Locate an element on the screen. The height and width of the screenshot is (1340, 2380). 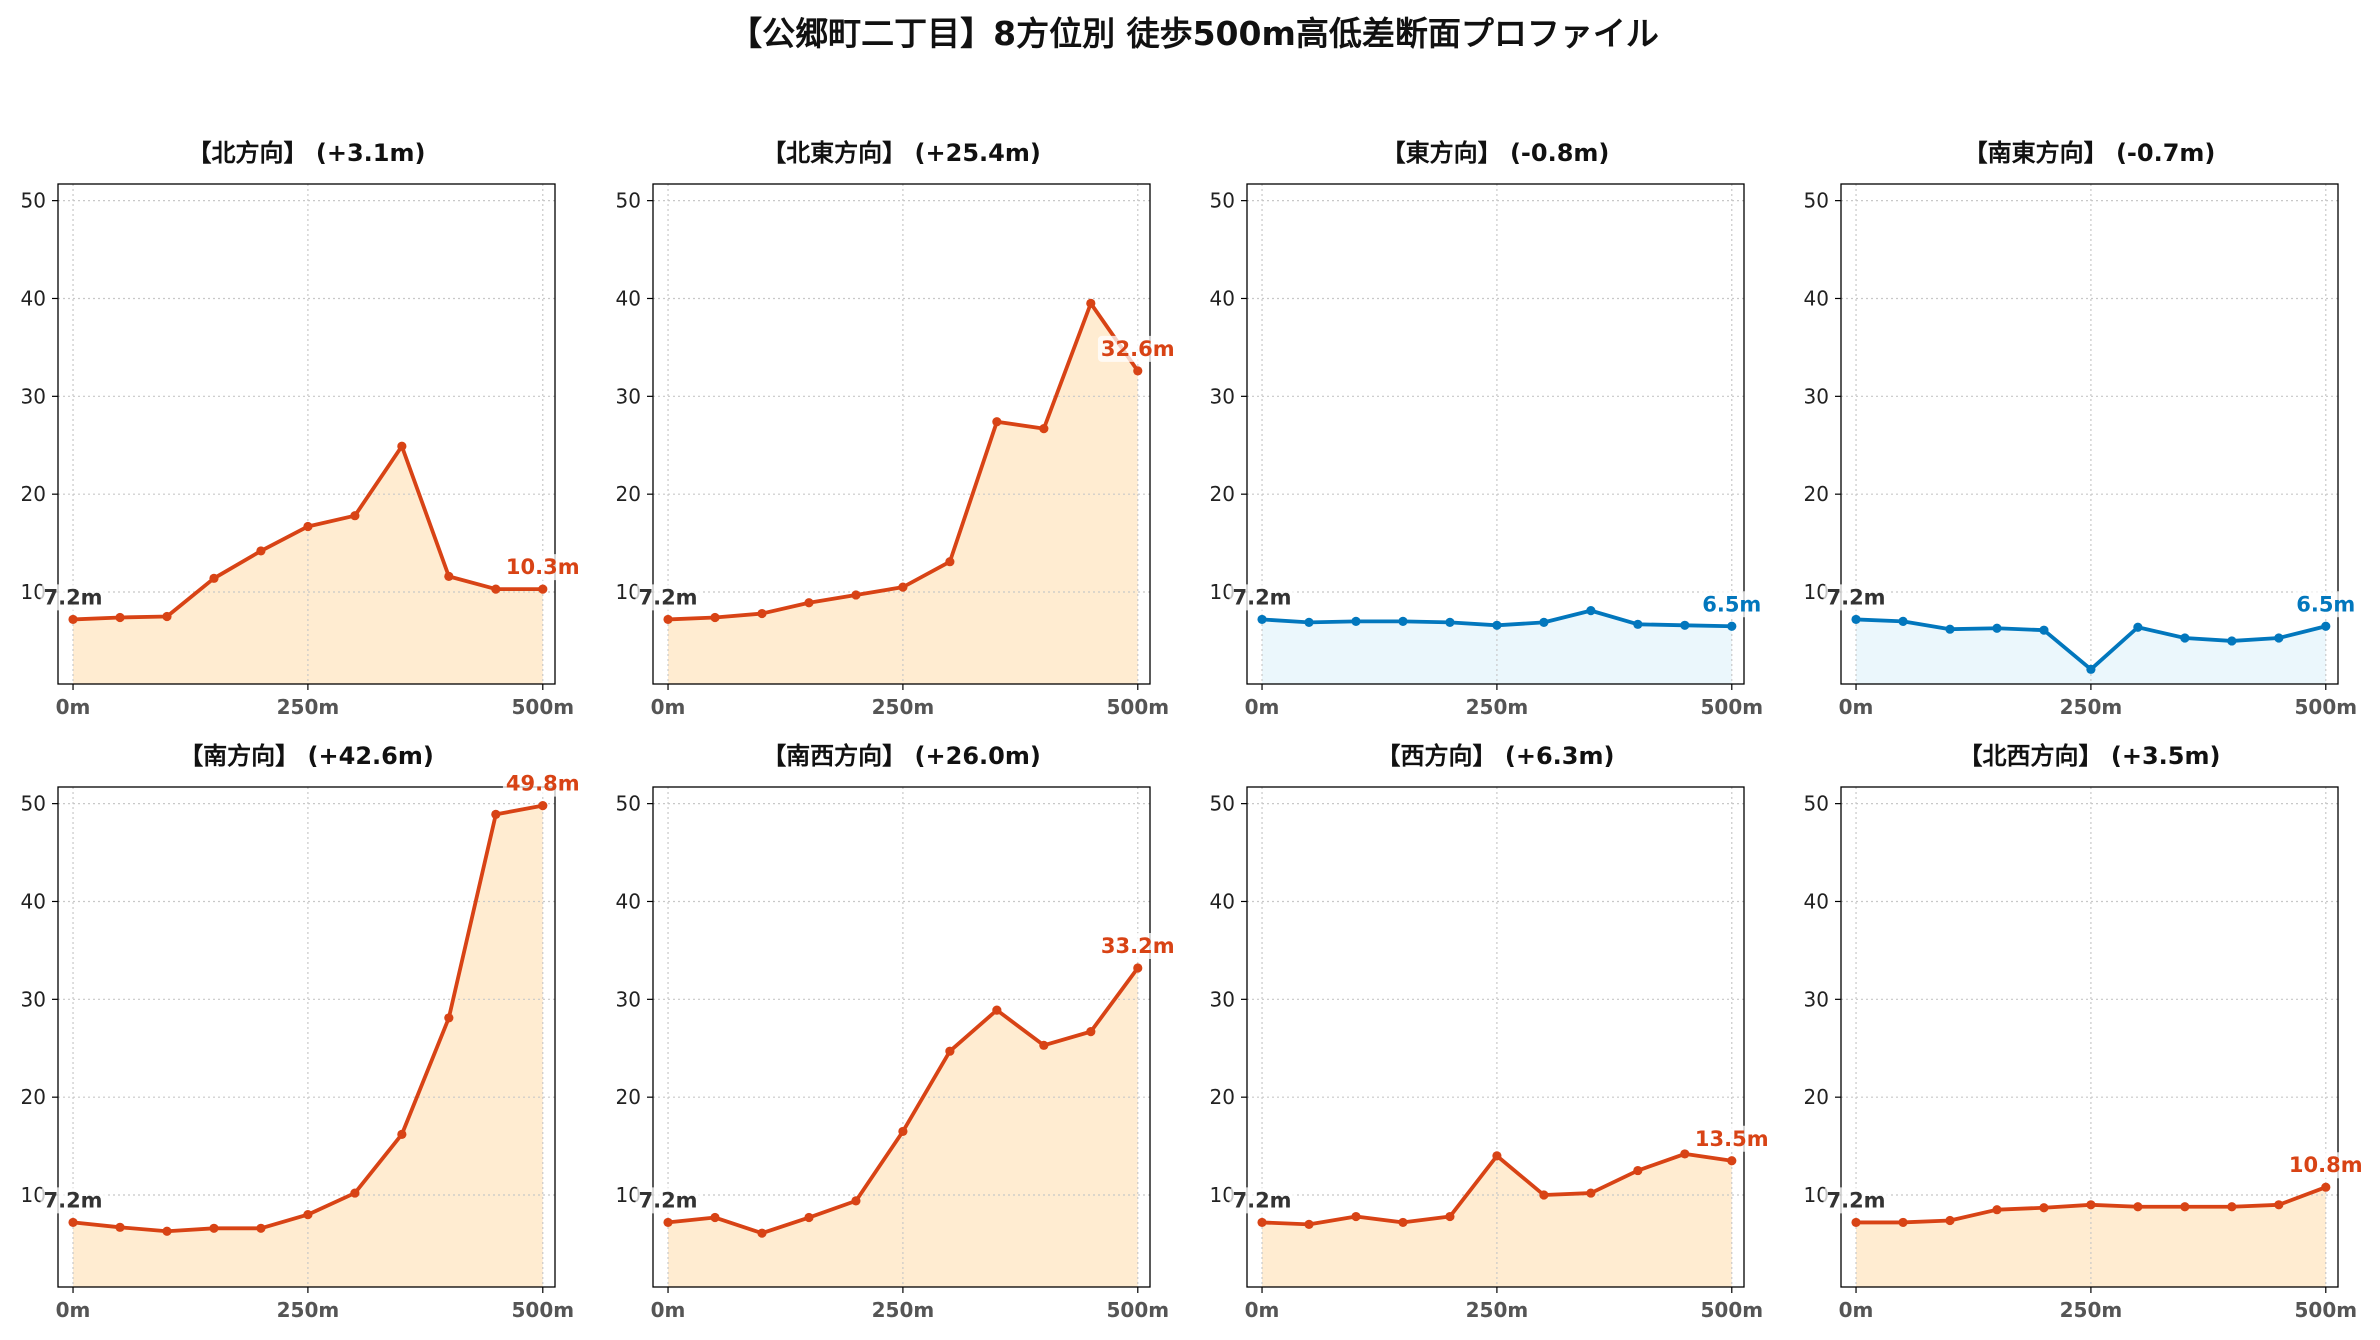
end-elevation-label: 33.2m is located at coordinates (1138, 946).